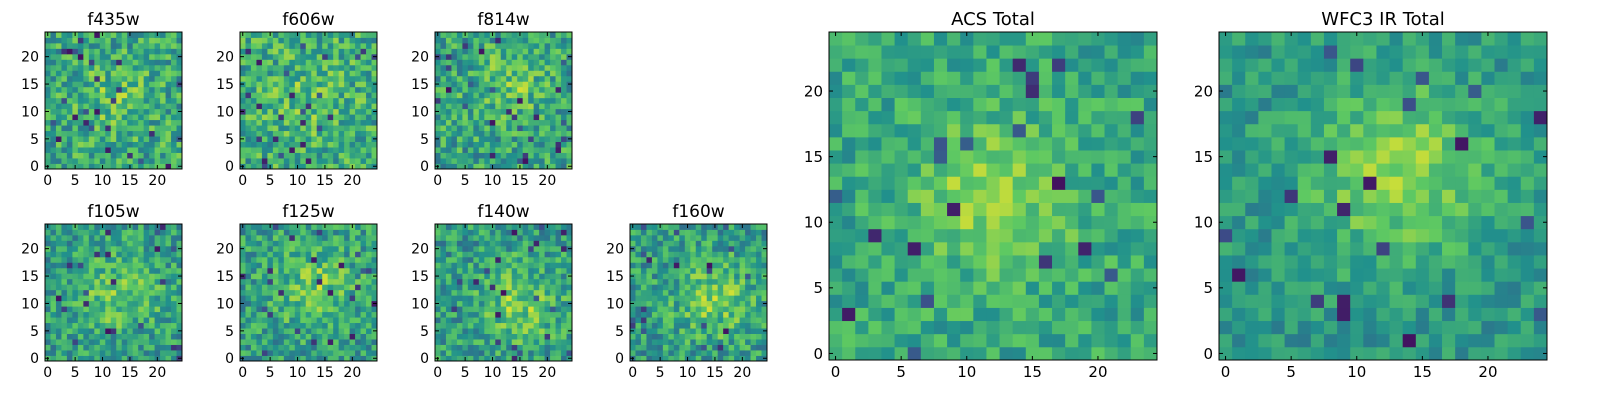 This screenshot has width=1600, height=400. I want to click on y-tick-label: 20, so click(30, 58).